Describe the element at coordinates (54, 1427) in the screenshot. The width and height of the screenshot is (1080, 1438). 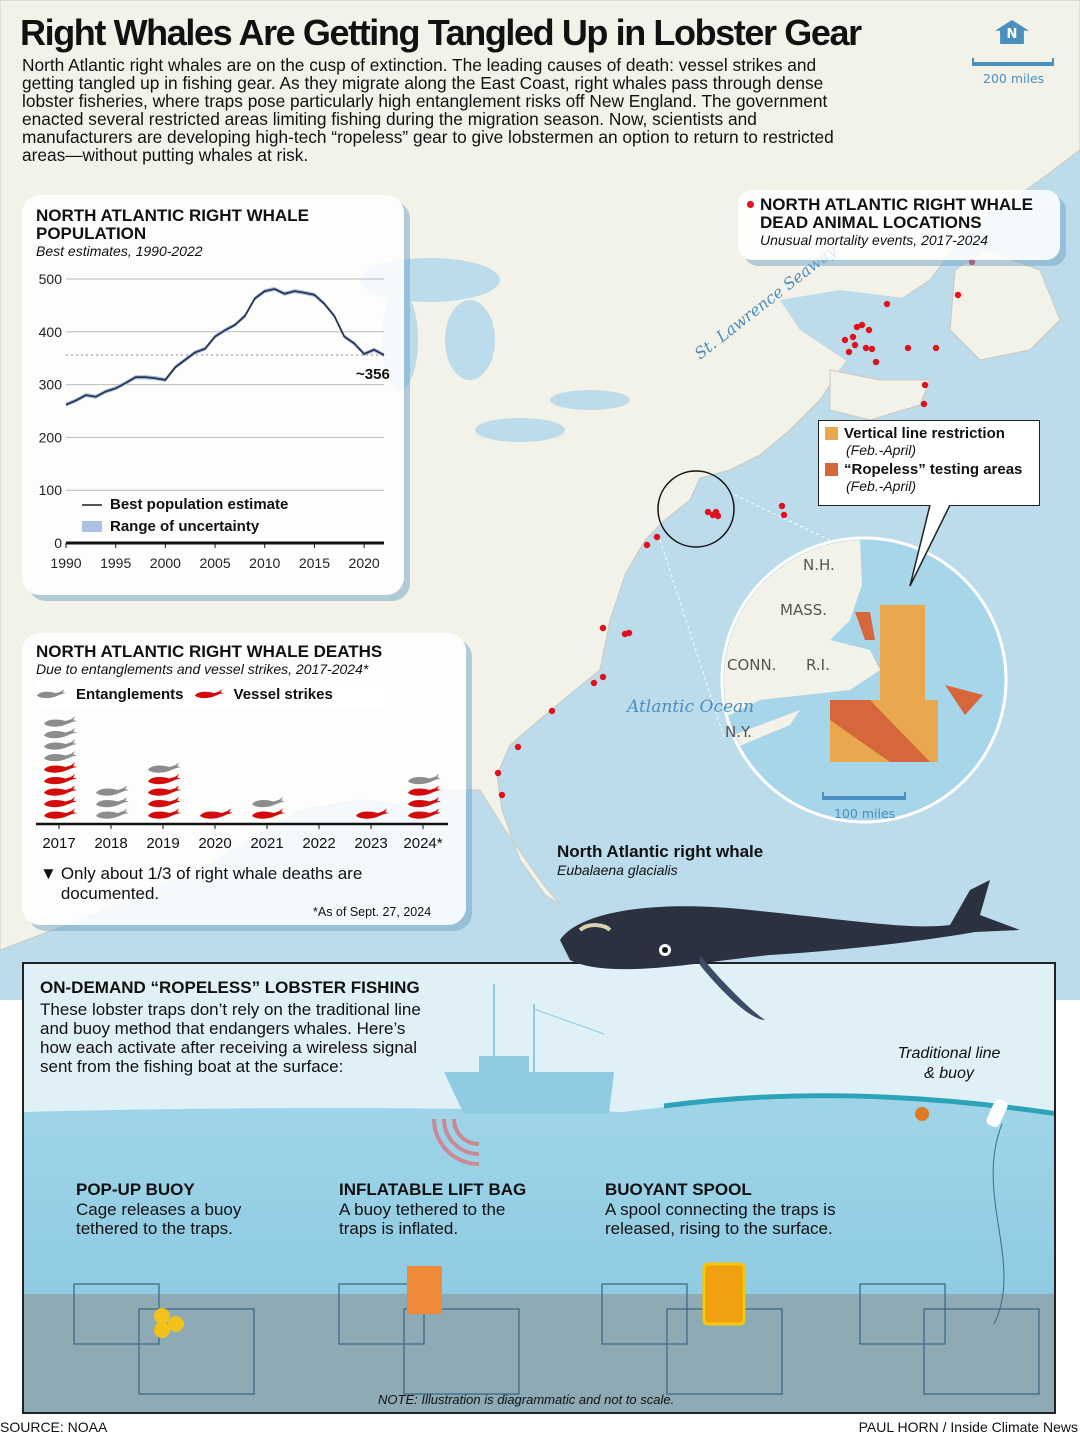
I see `source-credit: SOURCE: NOAA` at that location.